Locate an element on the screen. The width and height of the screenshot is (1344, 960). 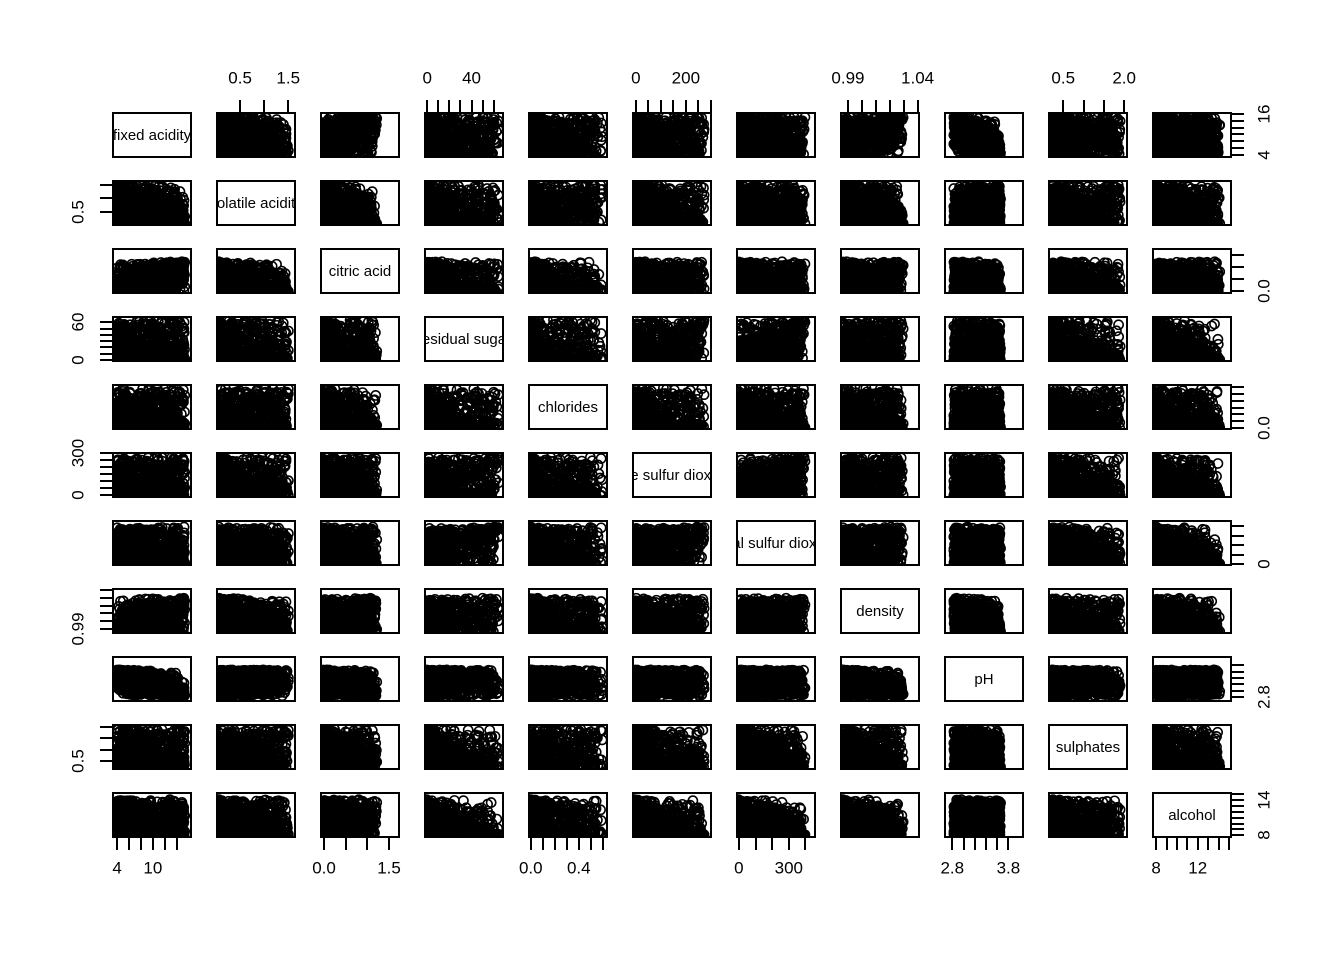
axis-tick-label: 60 is located at coordinates (78, 322).